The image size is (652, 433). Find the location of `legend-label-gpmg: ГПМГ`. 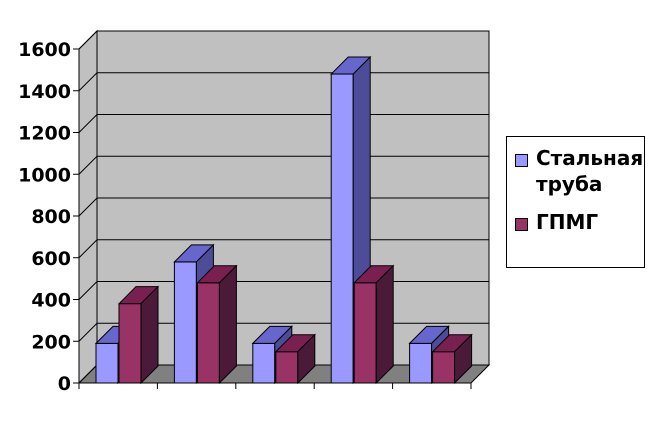

legend-label-gpmg: ГПМГ is located at coordinates (567, 222).